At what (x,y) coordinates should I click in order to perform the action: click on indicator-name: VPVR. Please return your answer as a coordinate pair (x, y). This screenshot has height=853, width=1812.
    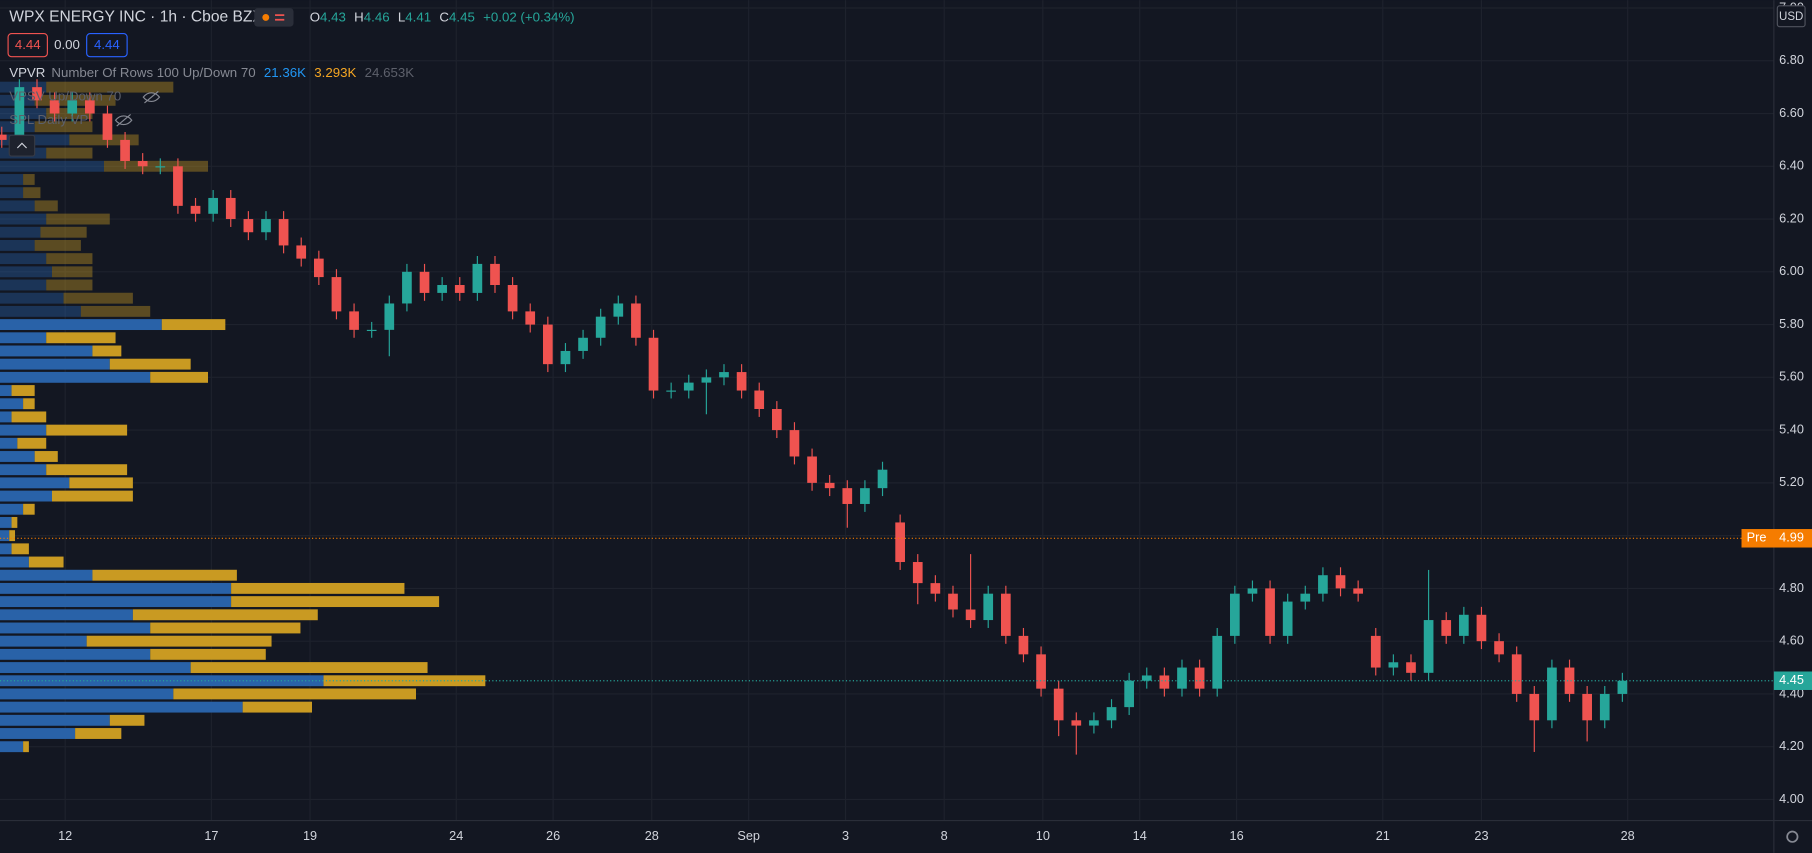
    Looking at the image, I should click on (27, 71).